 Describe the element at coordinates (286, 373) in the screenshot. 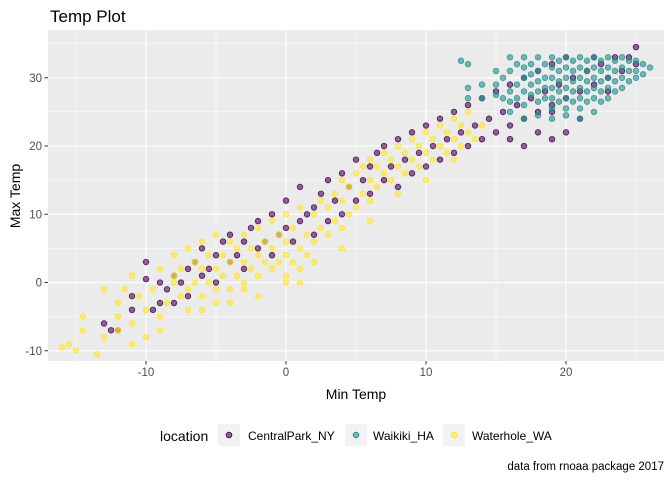

I see `x-tick-label: 0` at that location.